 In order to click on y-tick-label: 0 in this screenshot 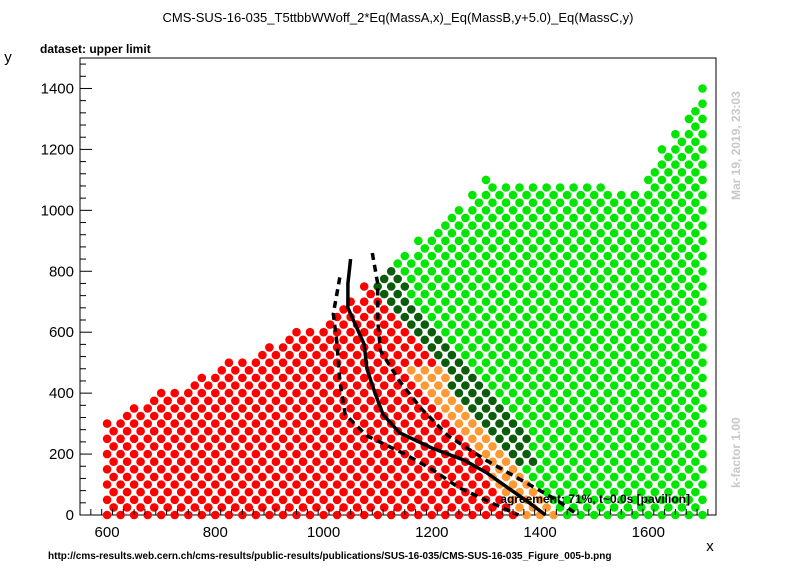, I will do `click(70, 515)`.